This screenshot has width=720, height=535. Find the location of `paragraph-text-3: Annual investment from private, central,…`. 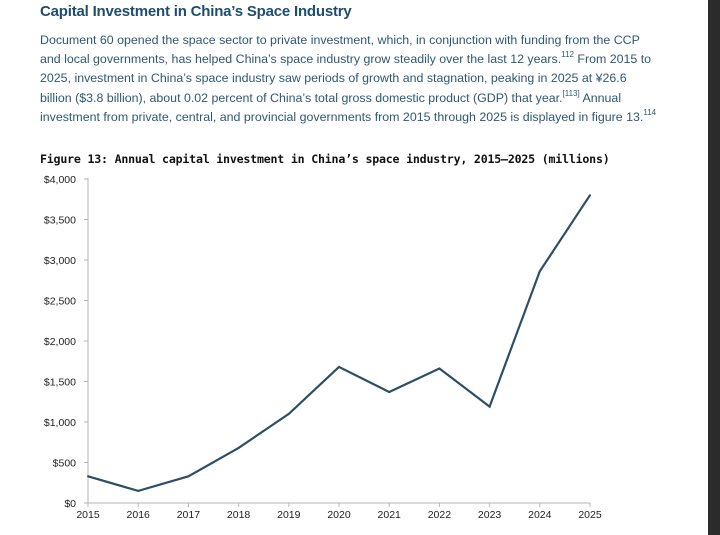

paragraph-text-3: Annual investment from private, central,… is located at coordinates (342, 107).